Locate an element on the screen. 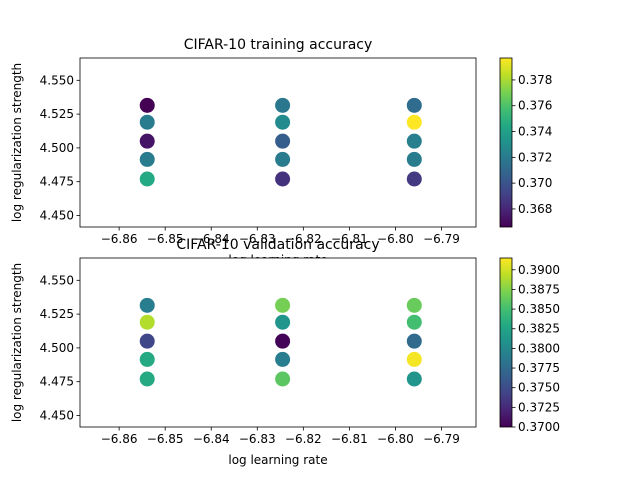  colorbar-tick-label: 0.3750 is located at coordinates (539, 388).